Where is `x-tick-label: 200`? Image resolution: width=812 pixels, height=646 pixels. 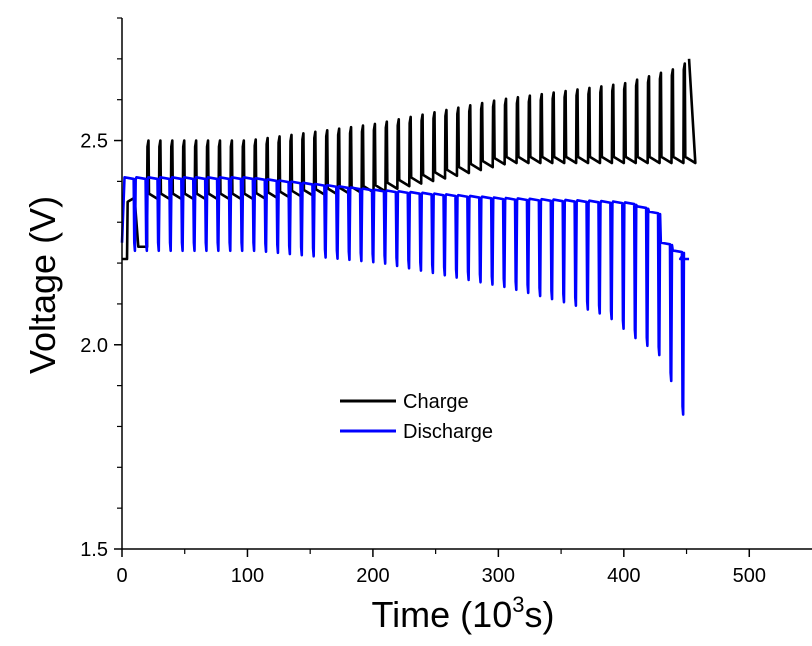 x-tick-label: 200 is located at coordinates (372, 576).